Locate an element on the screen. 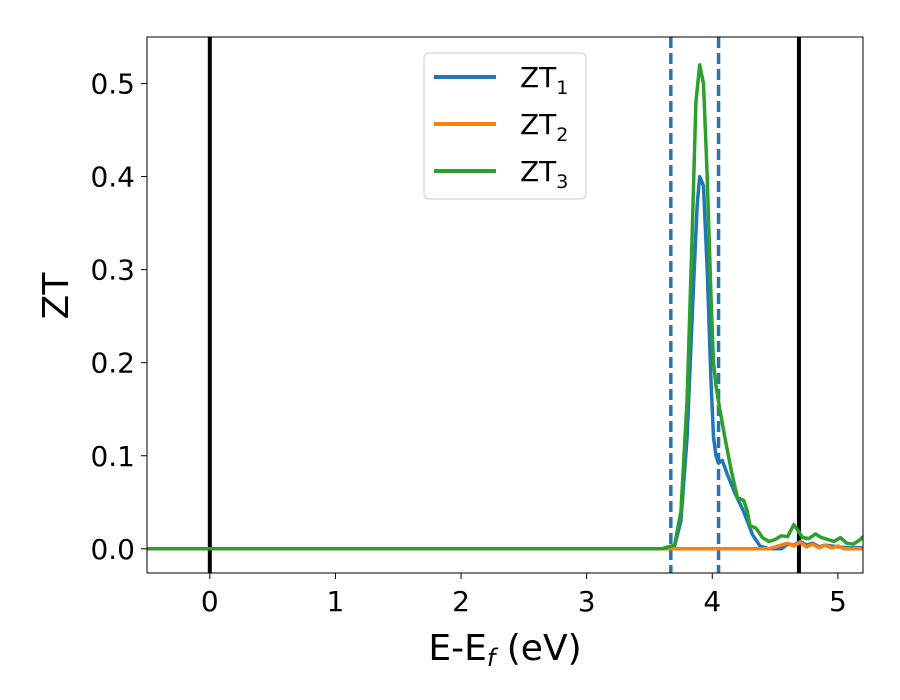 This screenshot has width=900, height=700. x-tick-label: 3 is located at coordinates (587, 601).